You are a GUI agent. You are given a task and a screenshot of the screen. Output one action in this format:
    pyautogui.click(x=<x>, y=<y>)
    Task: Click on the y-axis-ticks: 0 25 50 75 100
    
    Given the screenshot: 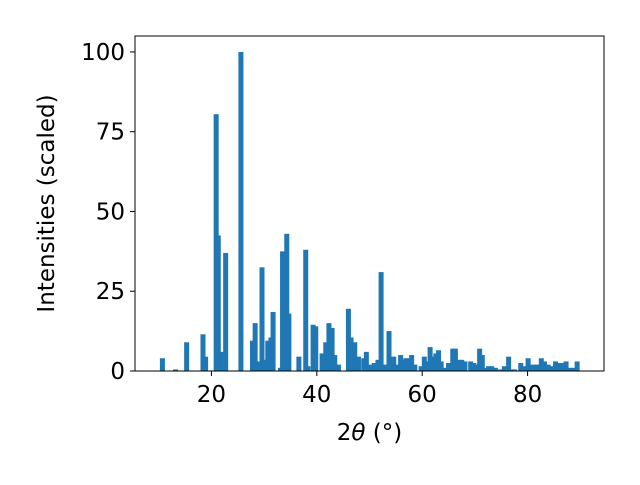 What is the action you would take?
    pyautogui.click(x=108, y=212)
    